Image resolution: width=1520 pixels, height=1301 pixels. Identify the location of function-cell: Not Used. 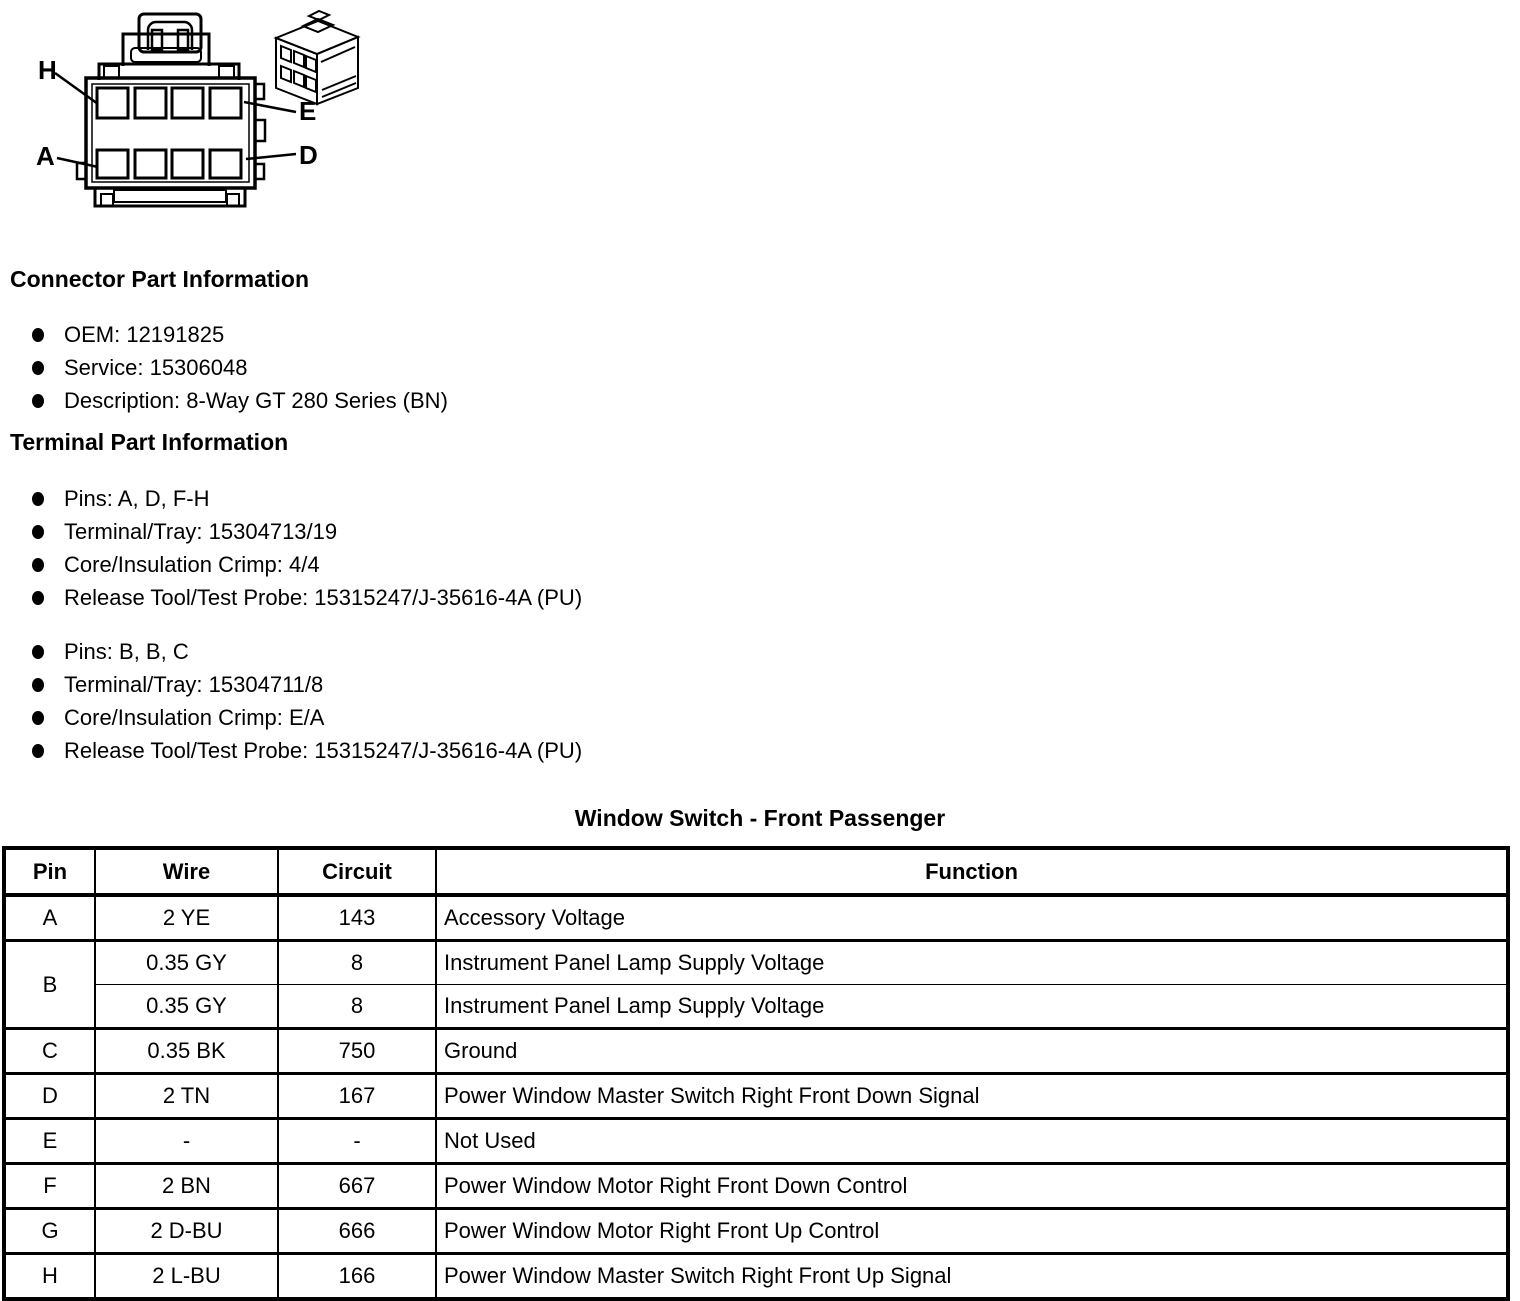
(972, 1141).